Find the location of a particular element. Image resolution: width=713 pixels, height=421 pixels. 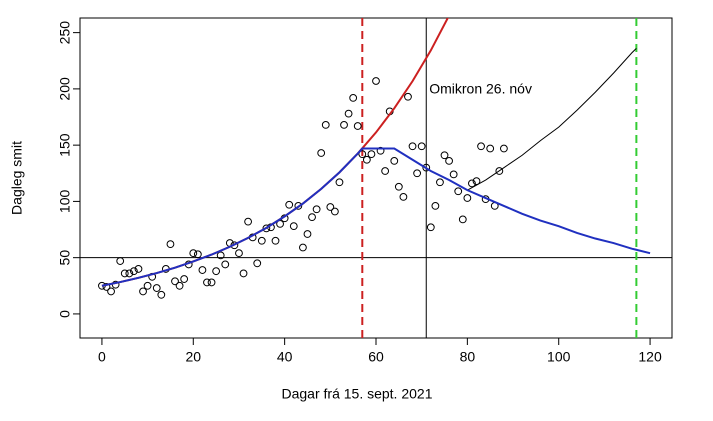

x-tick-label: 80 is located at coordinates (468, 357).